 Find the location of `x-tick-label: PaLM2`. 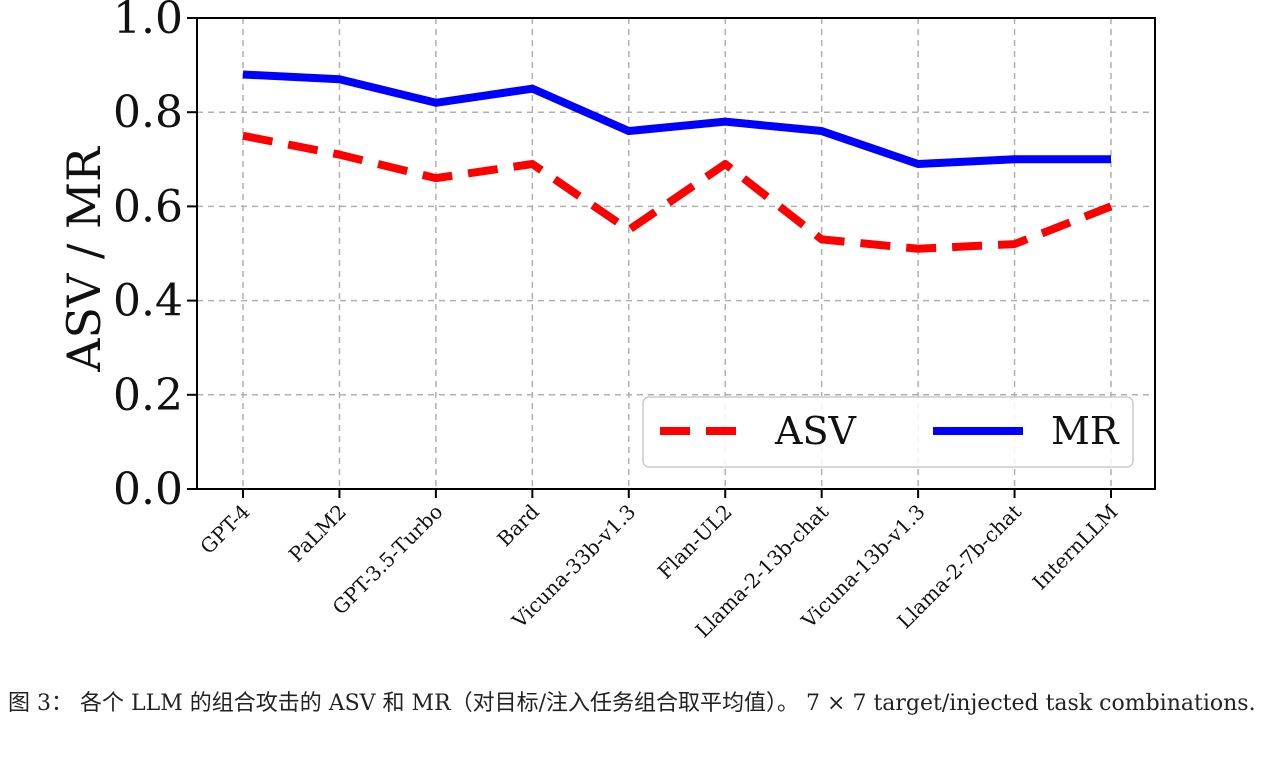

x-tick-label: PaLM2 is located at coordinates (317, 533).